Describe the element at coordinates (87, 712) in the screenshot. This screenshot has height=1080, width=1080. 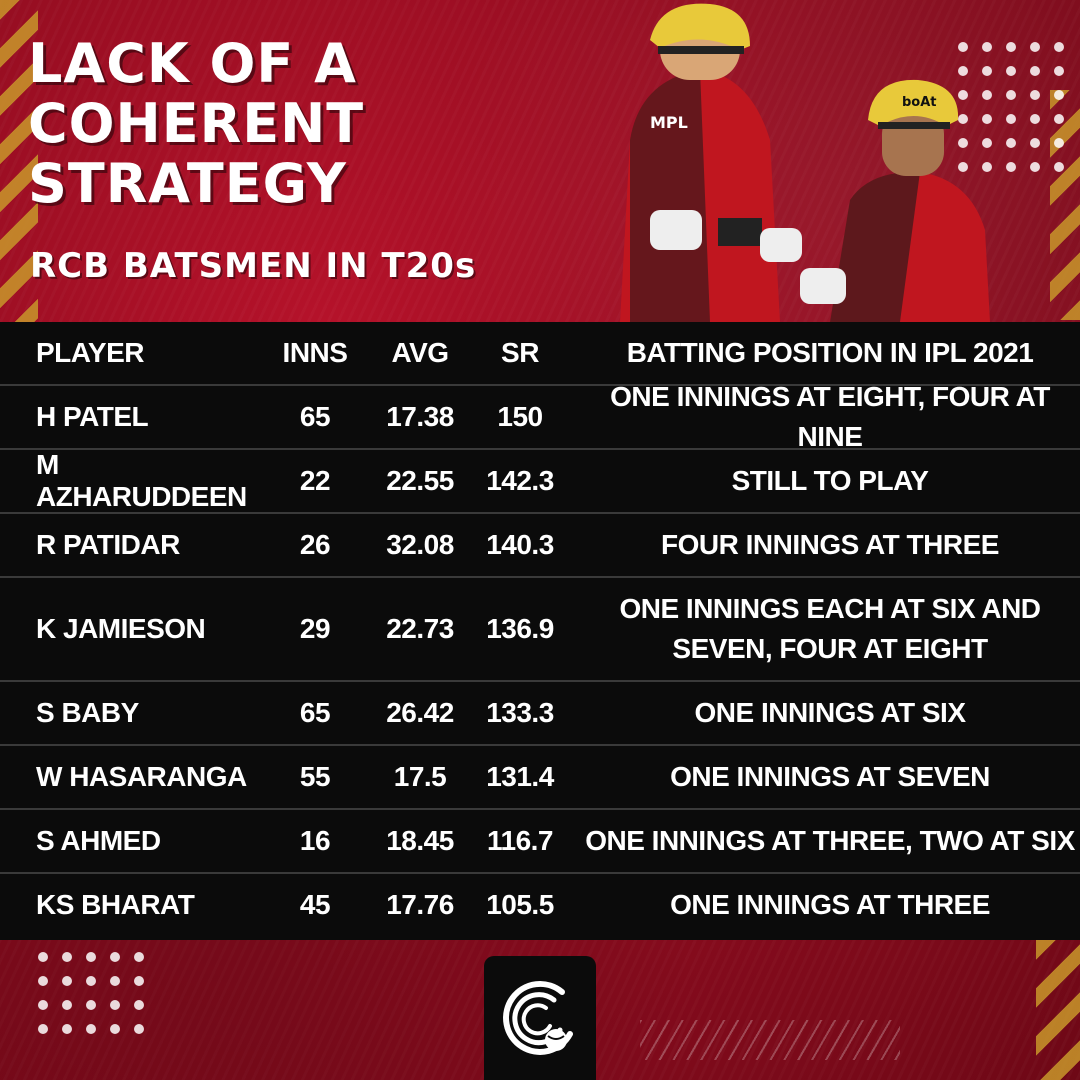
I see `cell-player: S BABY` at that location.